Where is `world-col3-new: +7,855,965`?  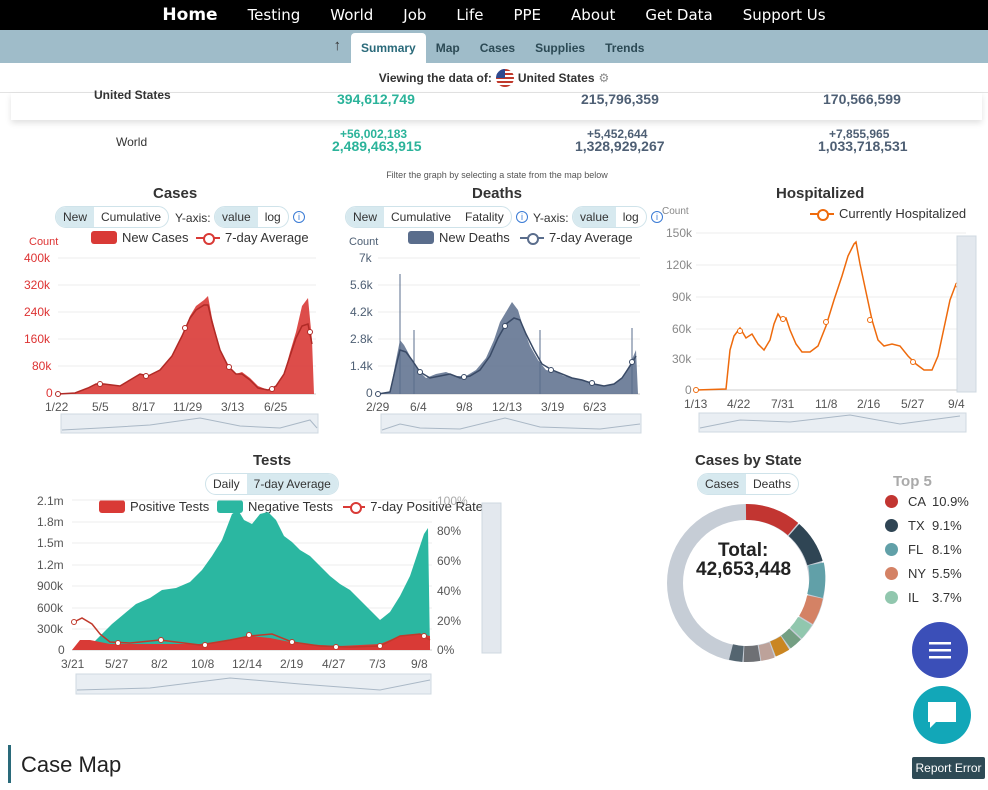 world-col3-new: +7,855,965 is located at coordinates (859, 134).